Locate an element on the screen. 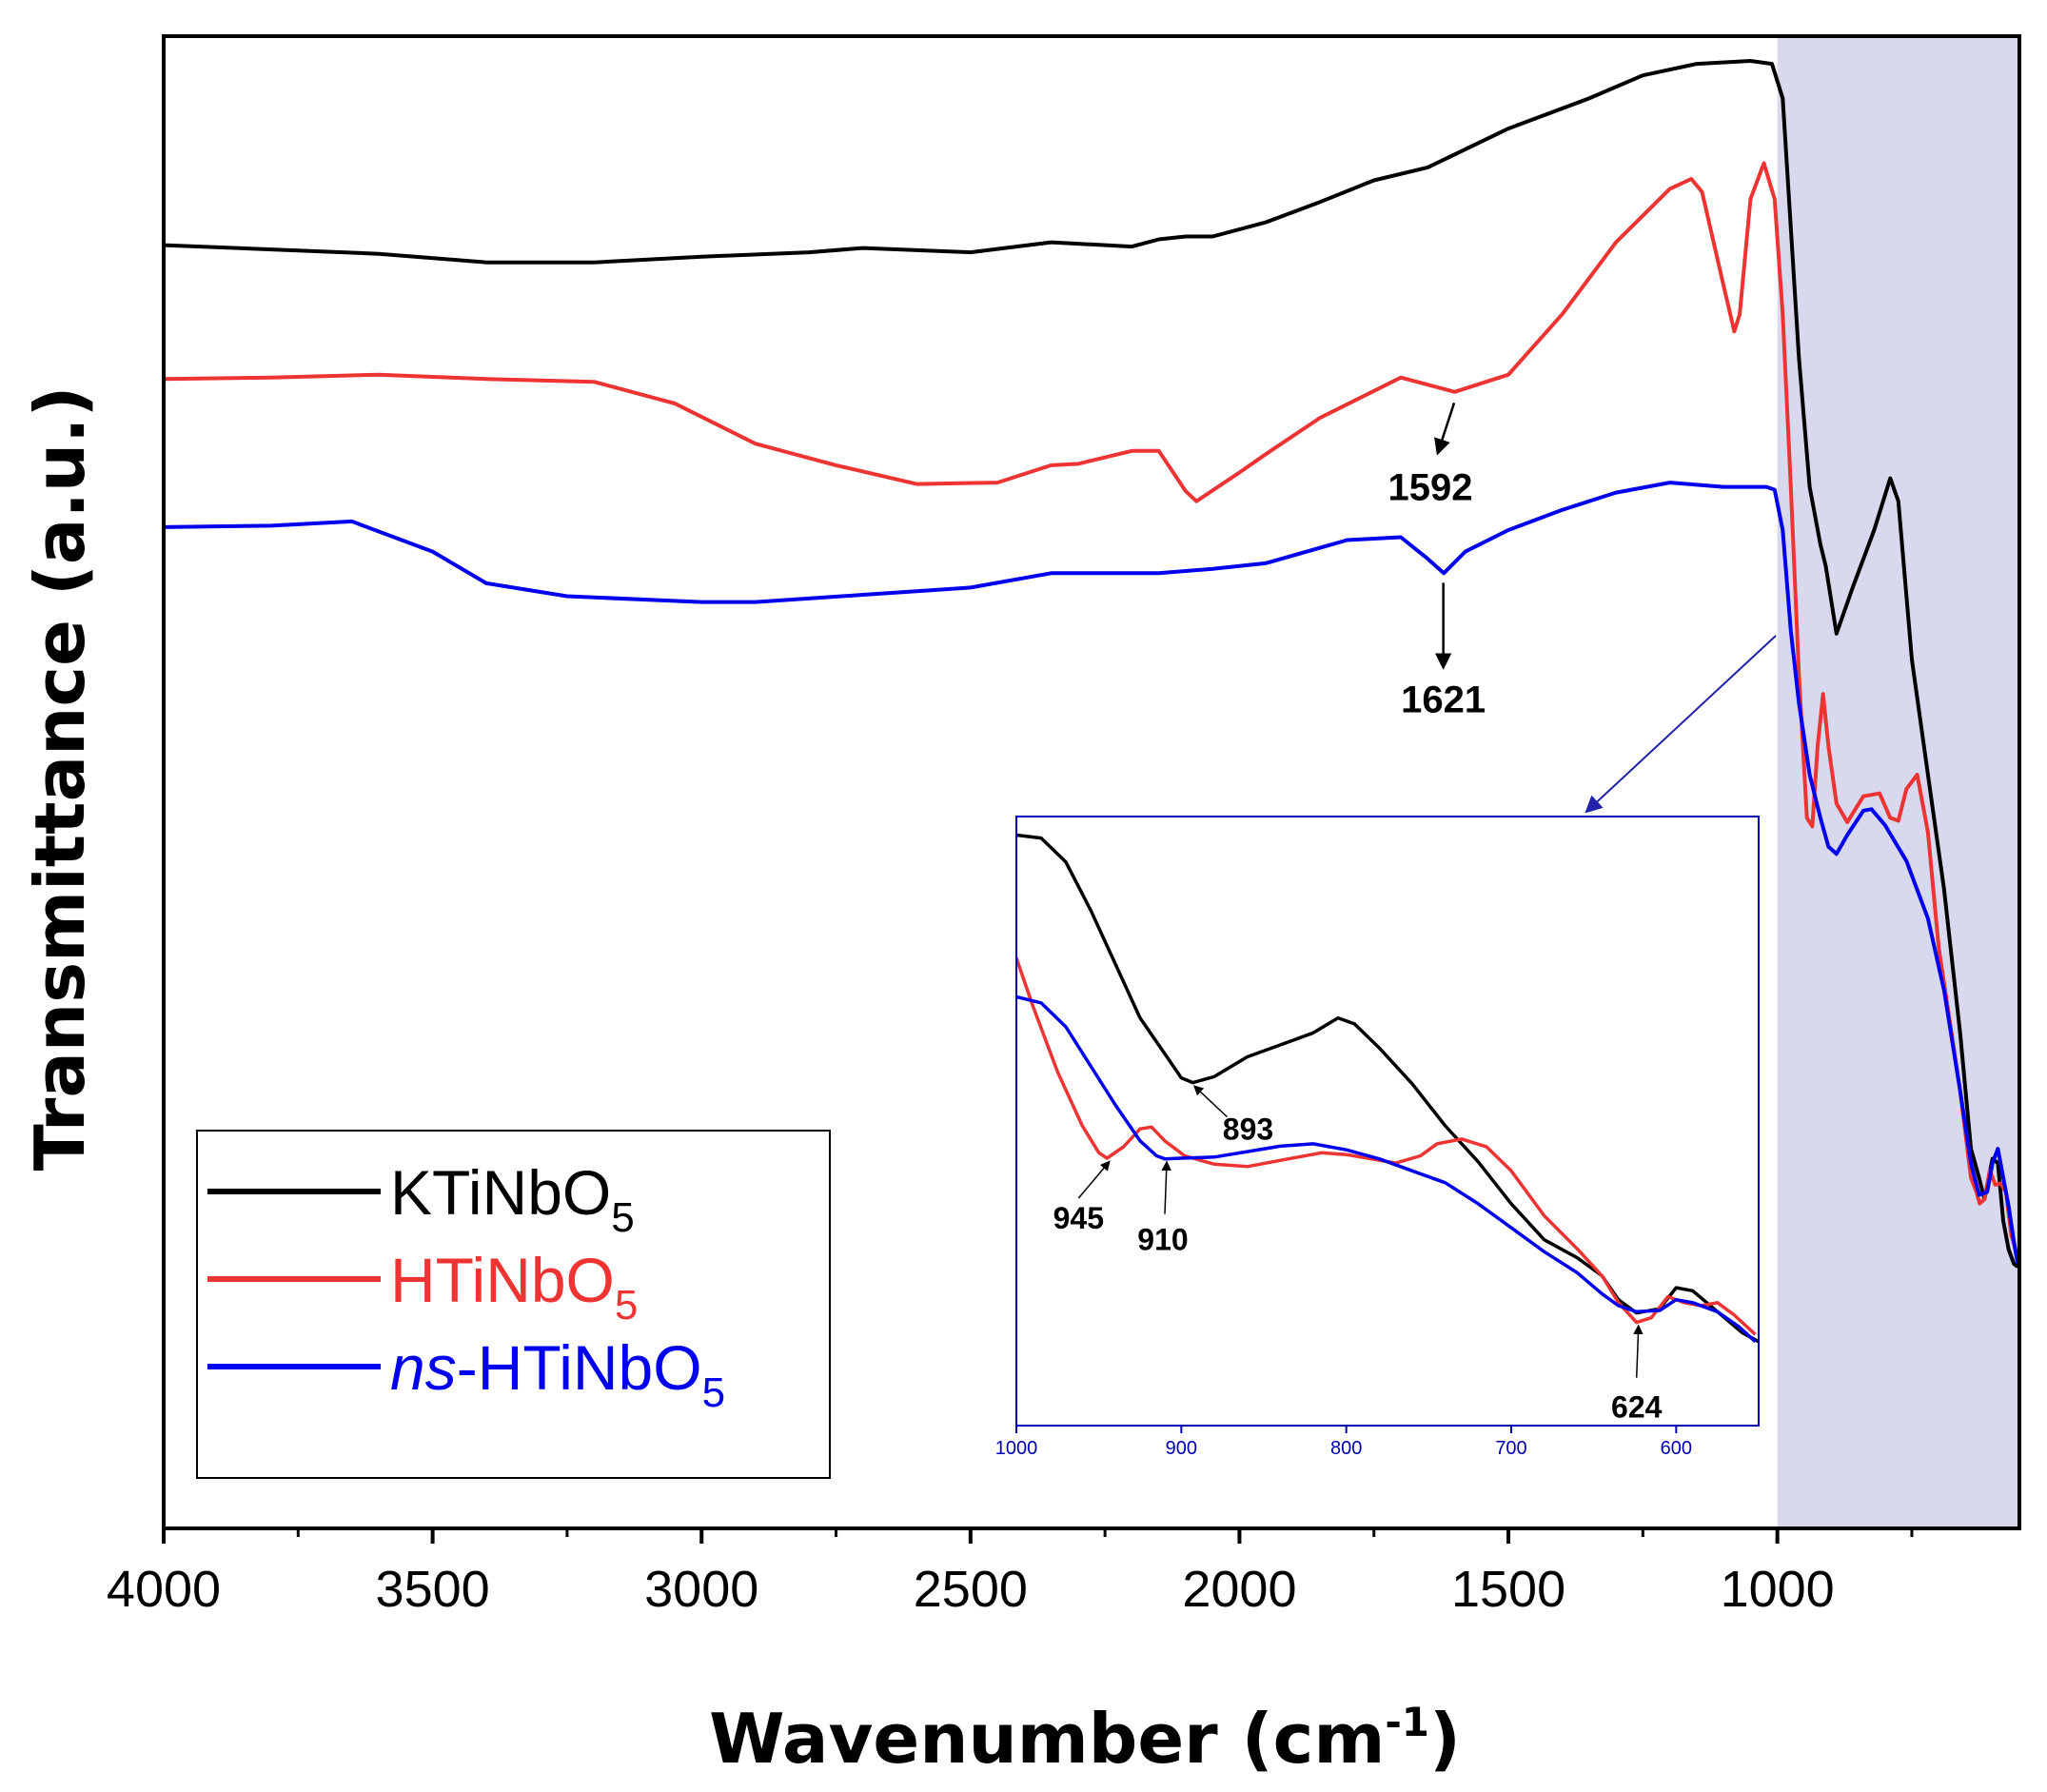 The width and height of the screenshot is (2047, 1792). inset-x-tick-label: 600 is located at coordinates (1676, 1448).